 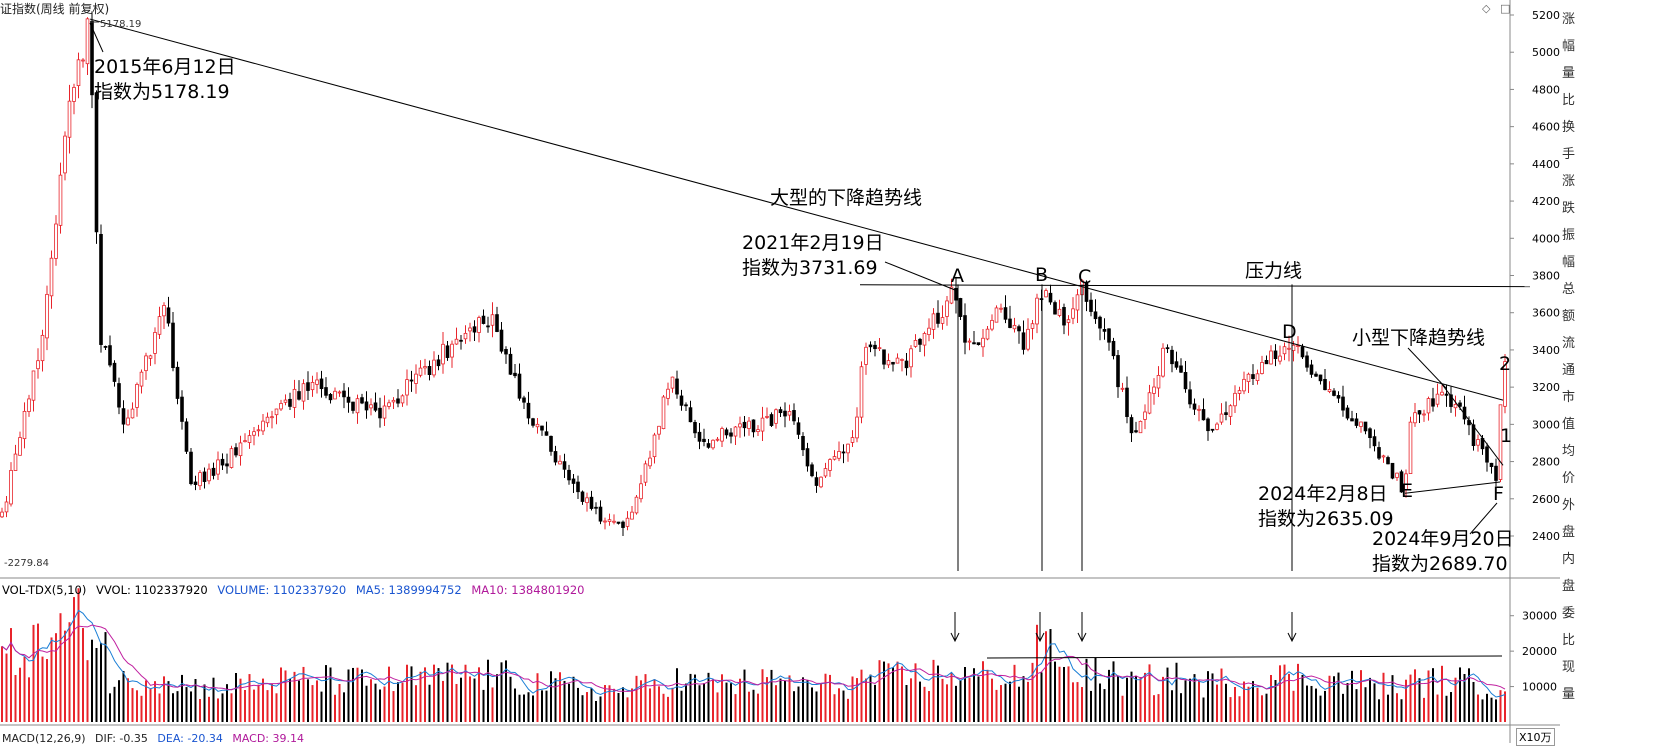 What do you see at coordinates (1546, 164) in the screenshot?
I see `price-tick-label: 4400` at bounding box center [1546, 164].